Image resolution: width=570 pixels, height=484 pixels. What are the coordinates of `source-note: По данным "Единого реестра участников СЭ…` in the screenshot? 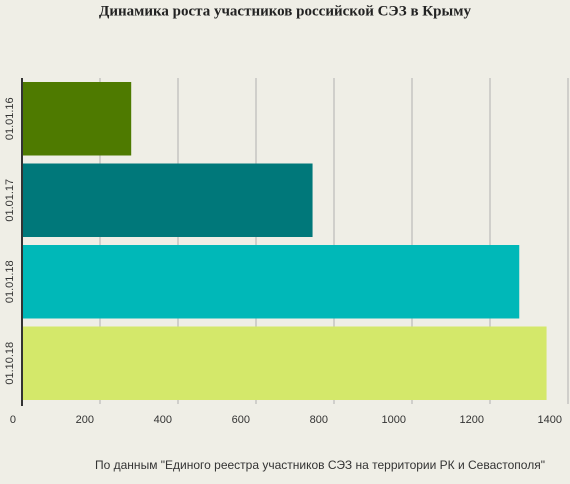 It's located at (320, 465).